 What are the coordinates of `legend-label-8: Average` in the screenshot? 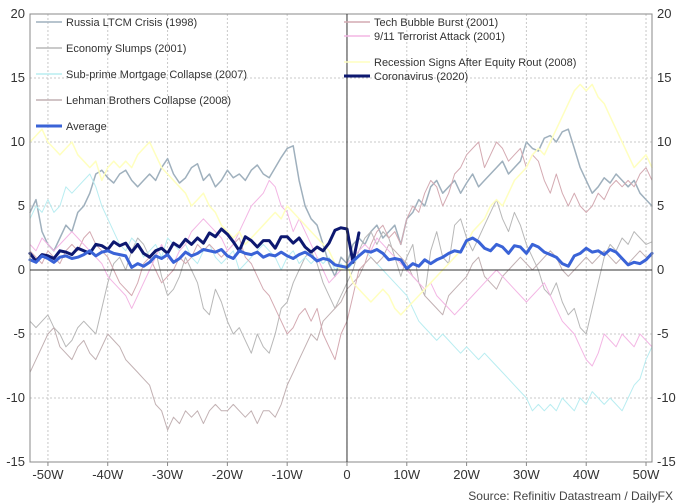 It's located at (86, 127).